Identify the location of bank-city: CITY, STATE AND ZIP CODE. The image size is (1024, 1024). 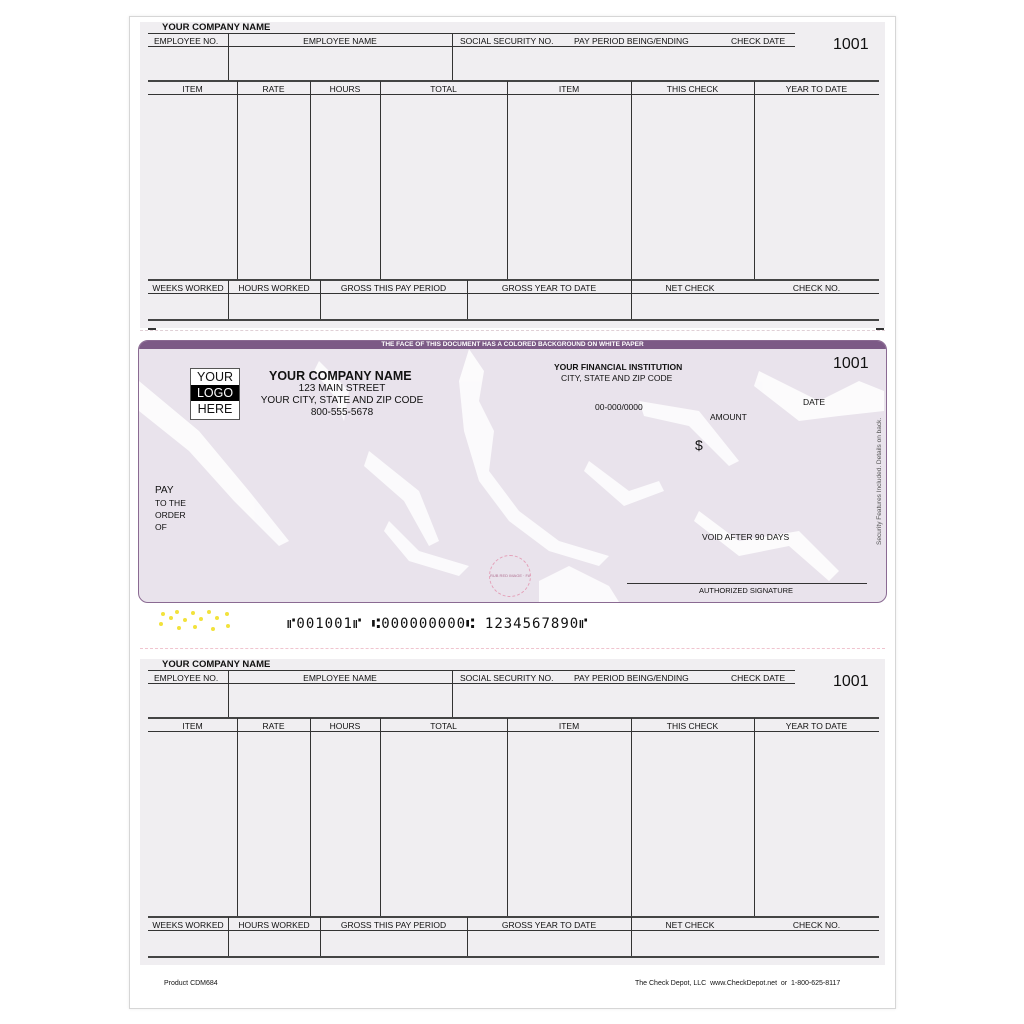
(617, 378).